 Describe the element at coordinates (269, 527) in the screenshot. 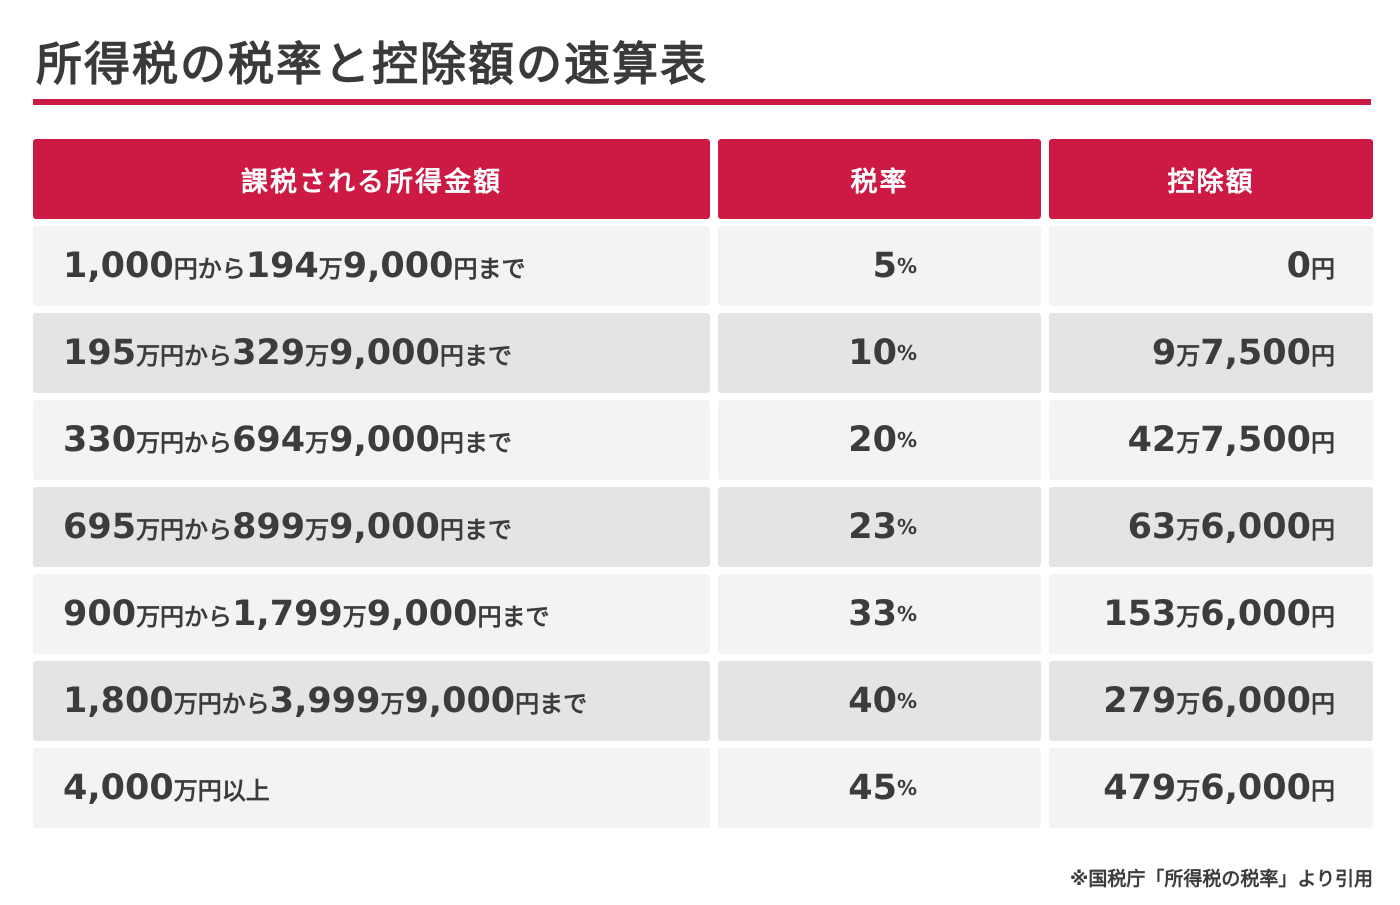

I see `amount-number: 899` at that location.